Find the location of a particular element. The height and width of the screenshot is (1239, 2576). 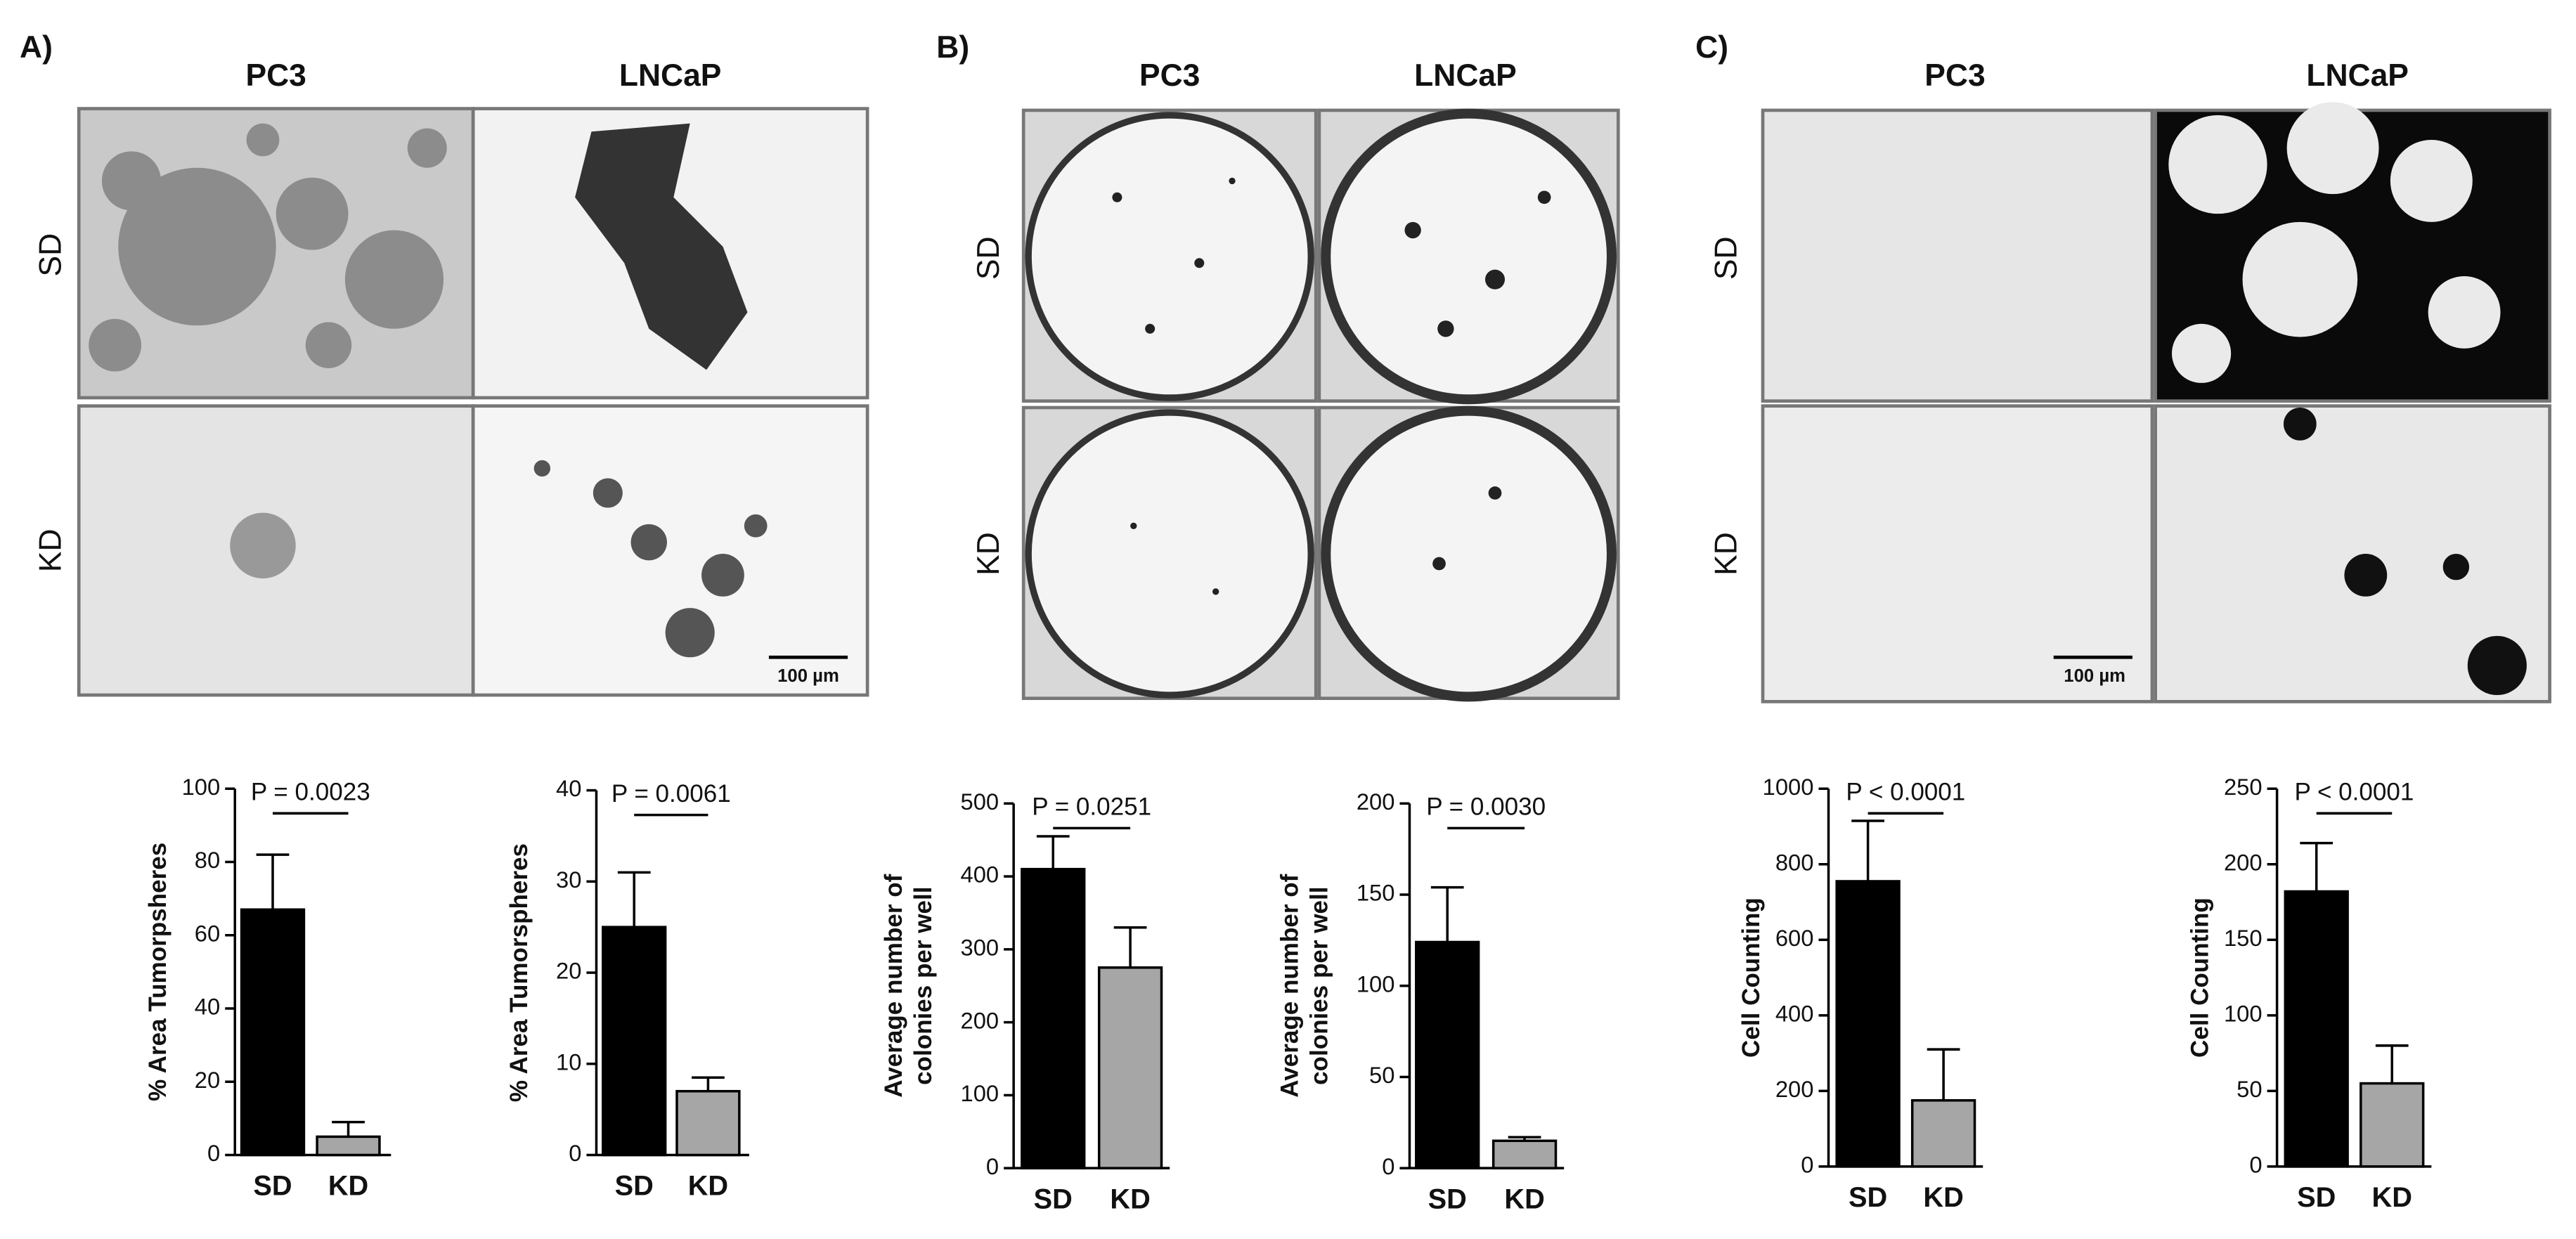

p-value: P = 0.0251 is located at coordinates (1091, 807).